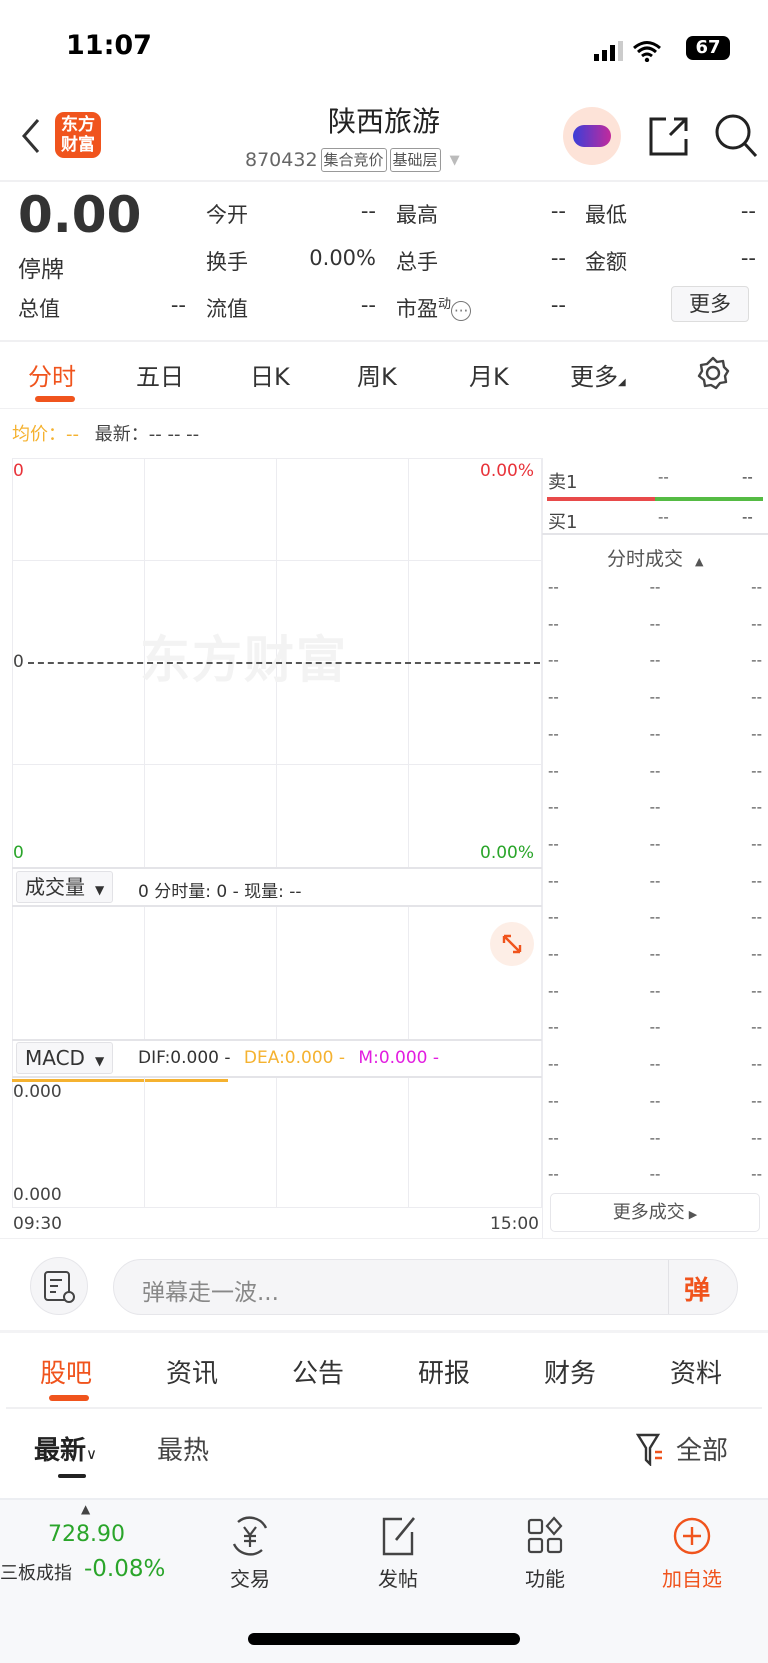  What do you see at coordinates (697, 1291) in the screenshot?
I see `danmu-send-button: 弹` at bounding box center [697, 1291].